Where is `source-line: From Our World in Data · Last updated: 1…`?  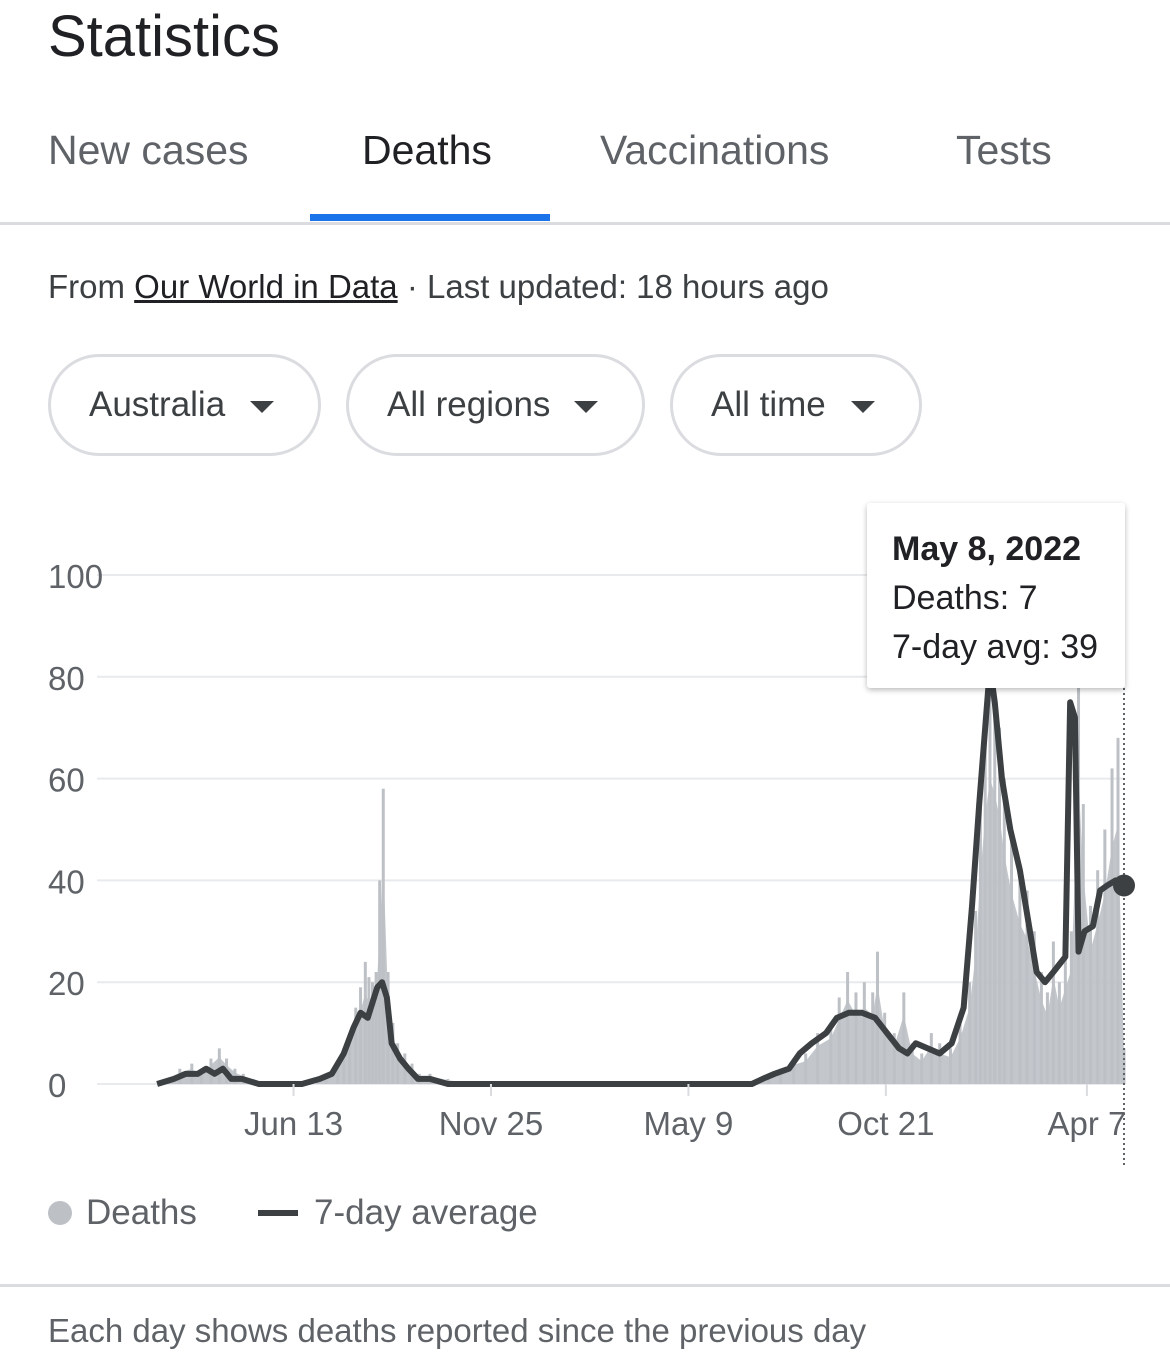 source-line: From Our World in Data · Last updated: 1… is located at coordinates (438, 287).